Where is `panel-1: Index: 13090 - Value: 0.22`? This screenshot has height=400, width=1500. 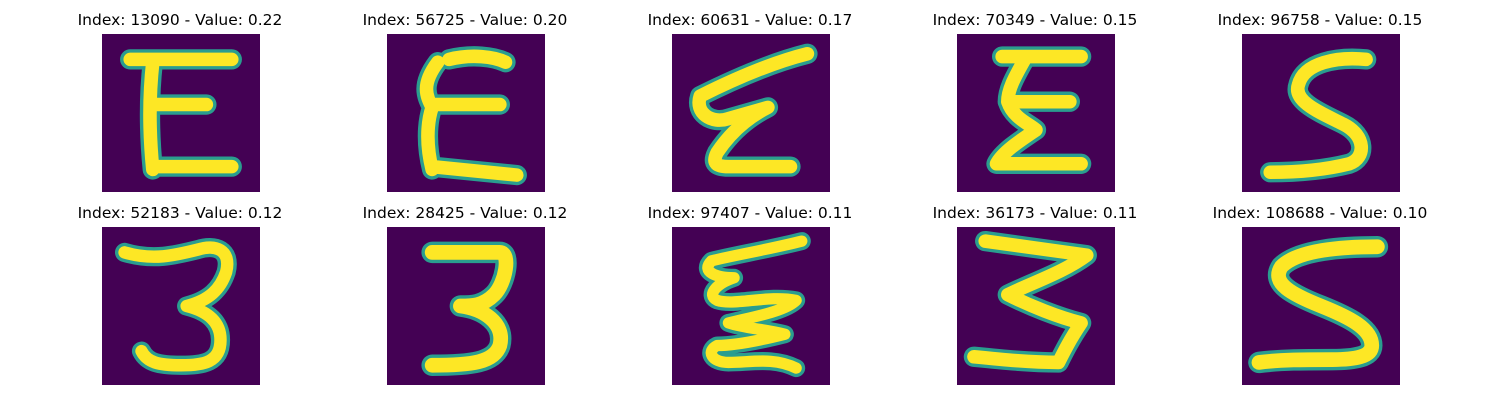
panel-1: Index: 13090 - Value: 0.22 is located at coordinates (180, 105).